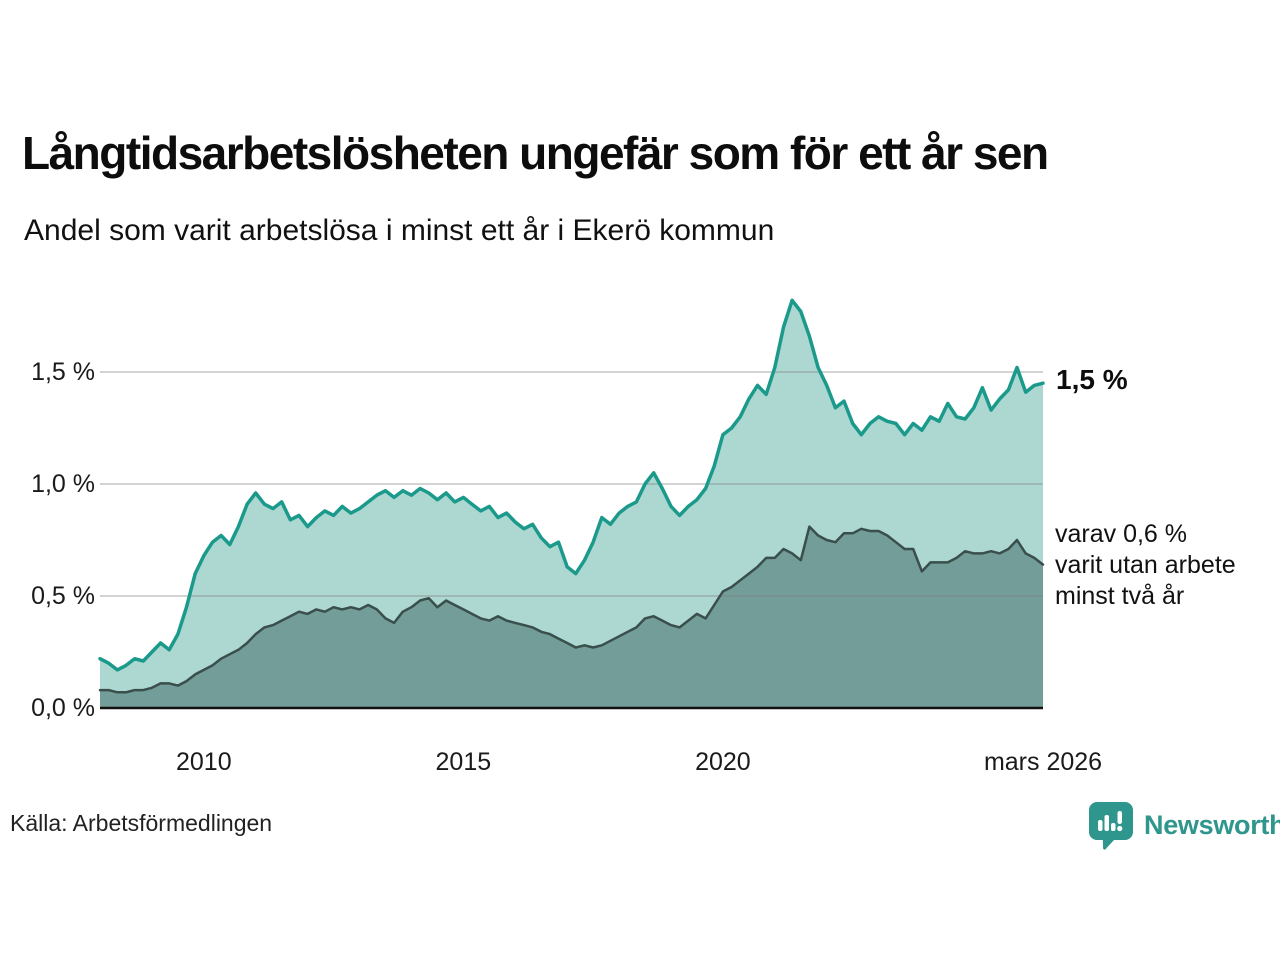 This screenshot has width=1280, height=960. What do you see at coordinates (1092, 380) in the screenshot?
I see `latest-value-annotation: 1,5 %` at bounding box center [1092, 380].